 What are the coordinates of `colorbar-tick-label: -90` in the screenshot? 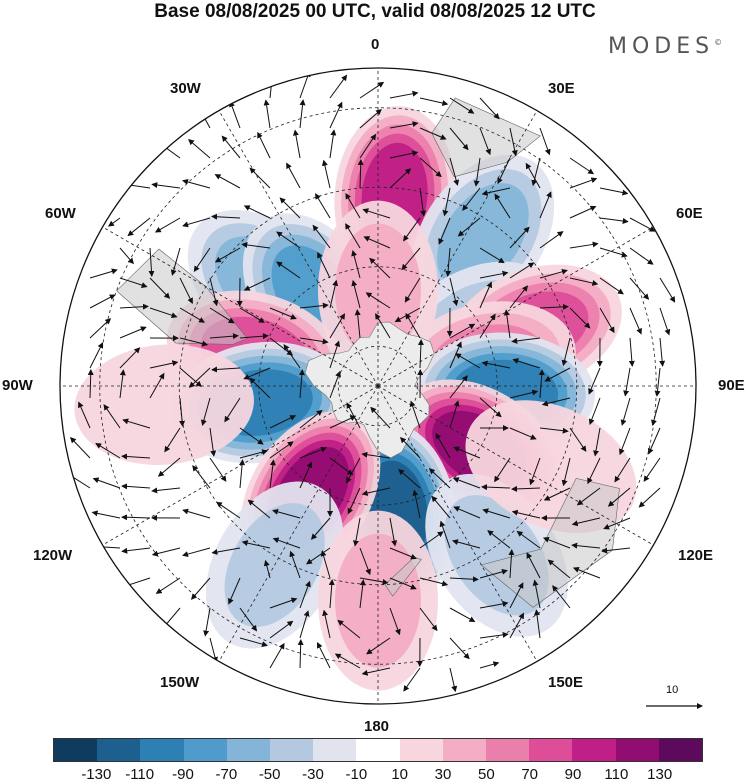 It's located at (183, 774).